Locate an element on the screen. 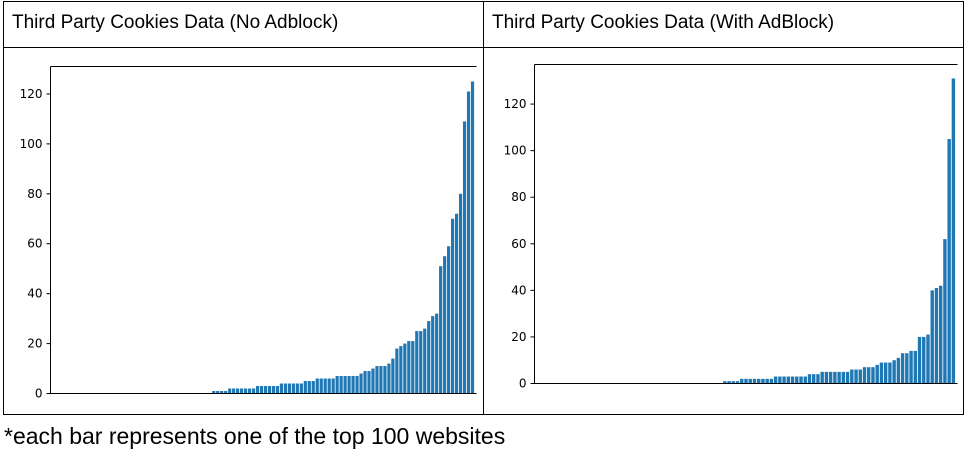  no-adblock-y-tick-label: 80 is located at coordinates (34, 194).